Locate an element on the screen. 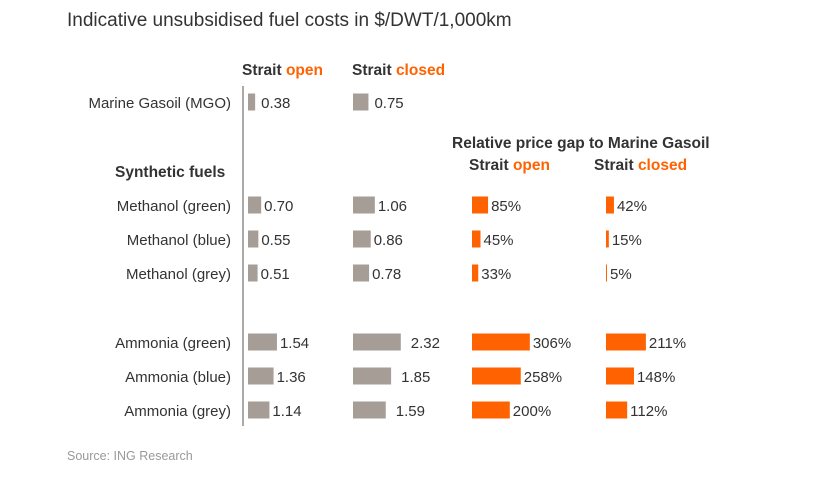 This screenshot has height=481, width=814. bar-ammonia-blue-gap-open is located at coordinates (496, 376).